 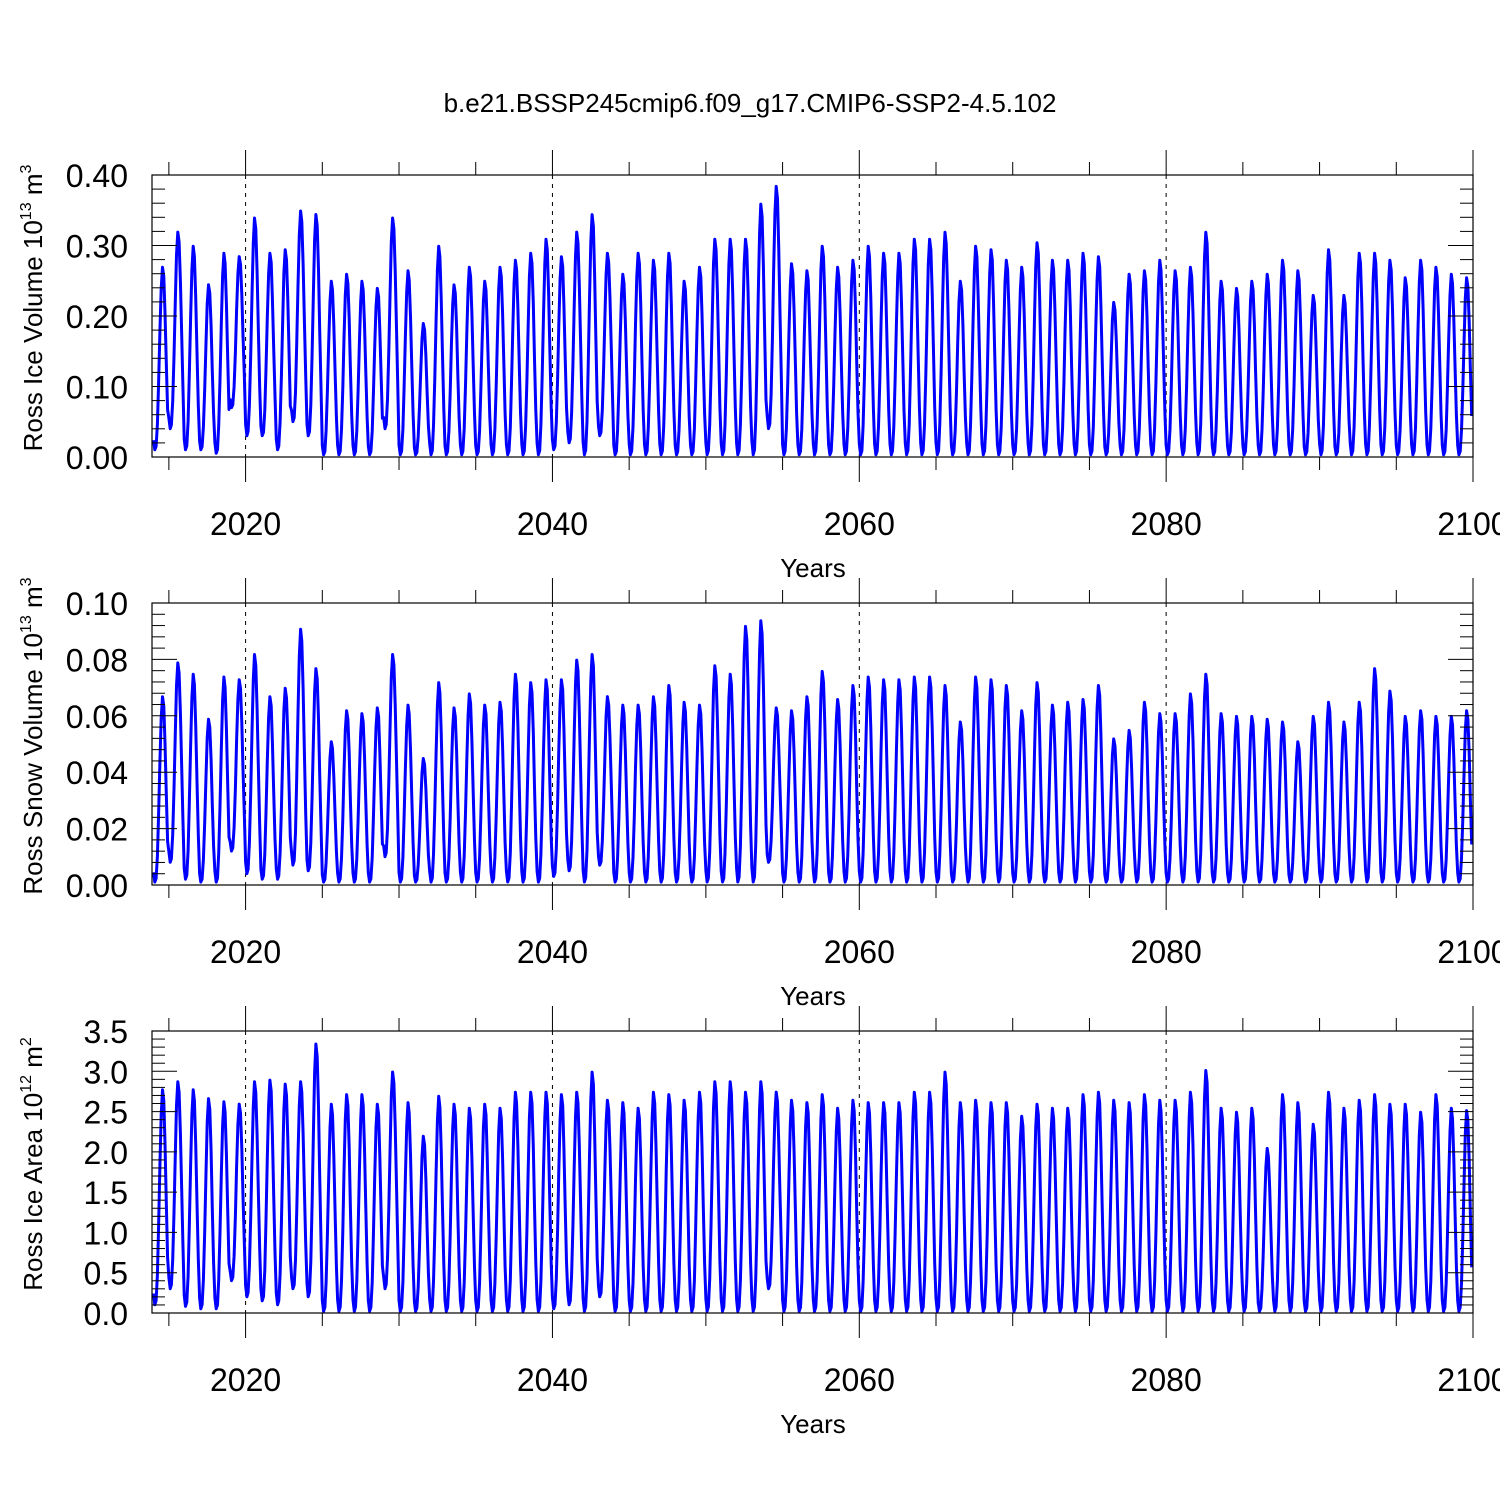 What do you see at coordinates (106, 1233) in the screenshot?
I see `y-tick-label: 1.0` at bounding box center [106, 1233].